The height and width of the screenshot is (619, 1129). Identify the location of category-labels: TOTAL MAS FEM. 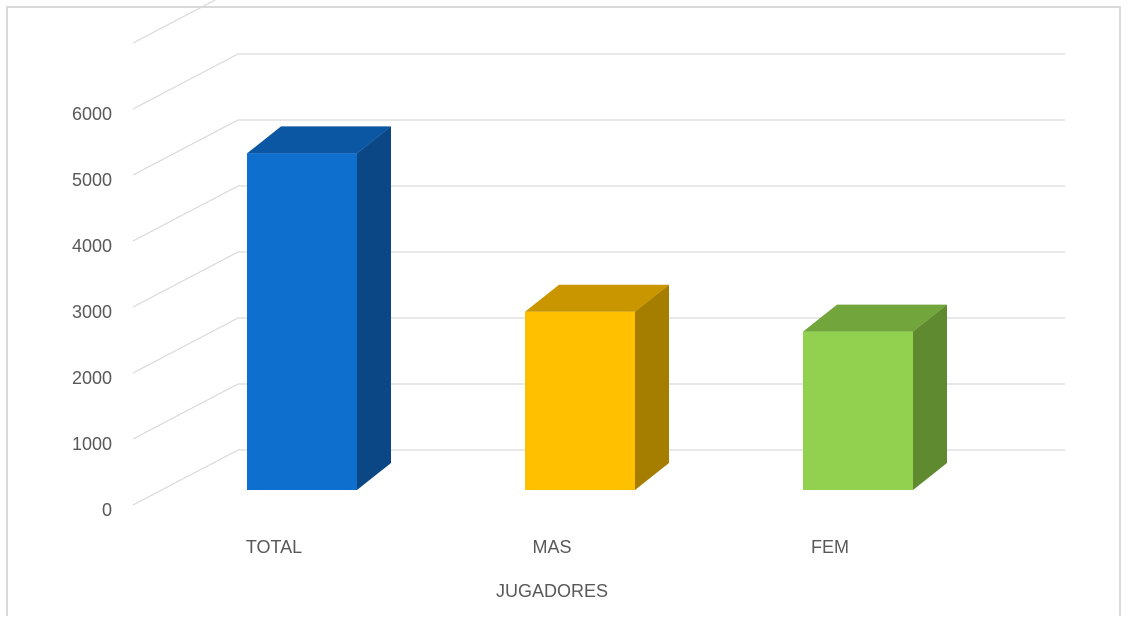
(547, 547).